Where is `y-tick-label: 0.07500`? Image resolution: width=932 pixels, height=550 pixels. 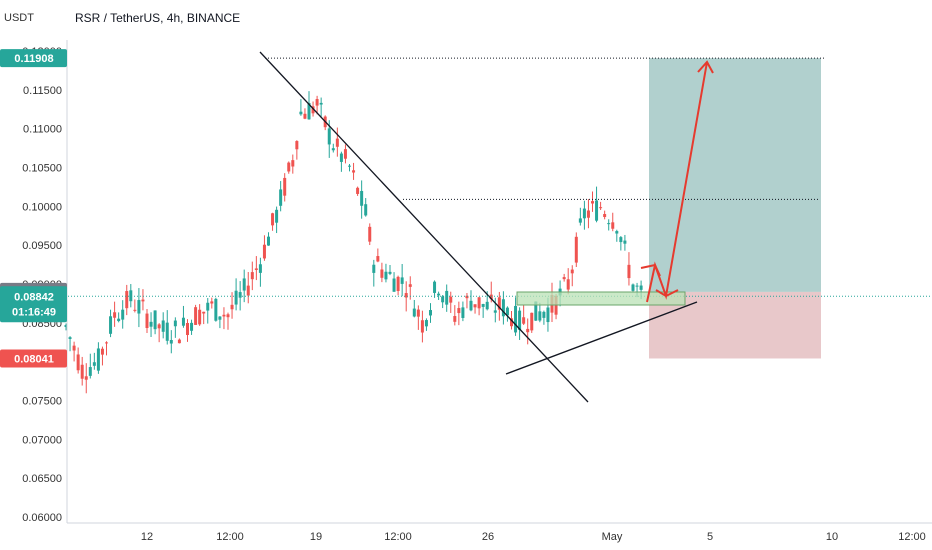
y-tick-label: 0.07500 is located at coordinates (42, 402).